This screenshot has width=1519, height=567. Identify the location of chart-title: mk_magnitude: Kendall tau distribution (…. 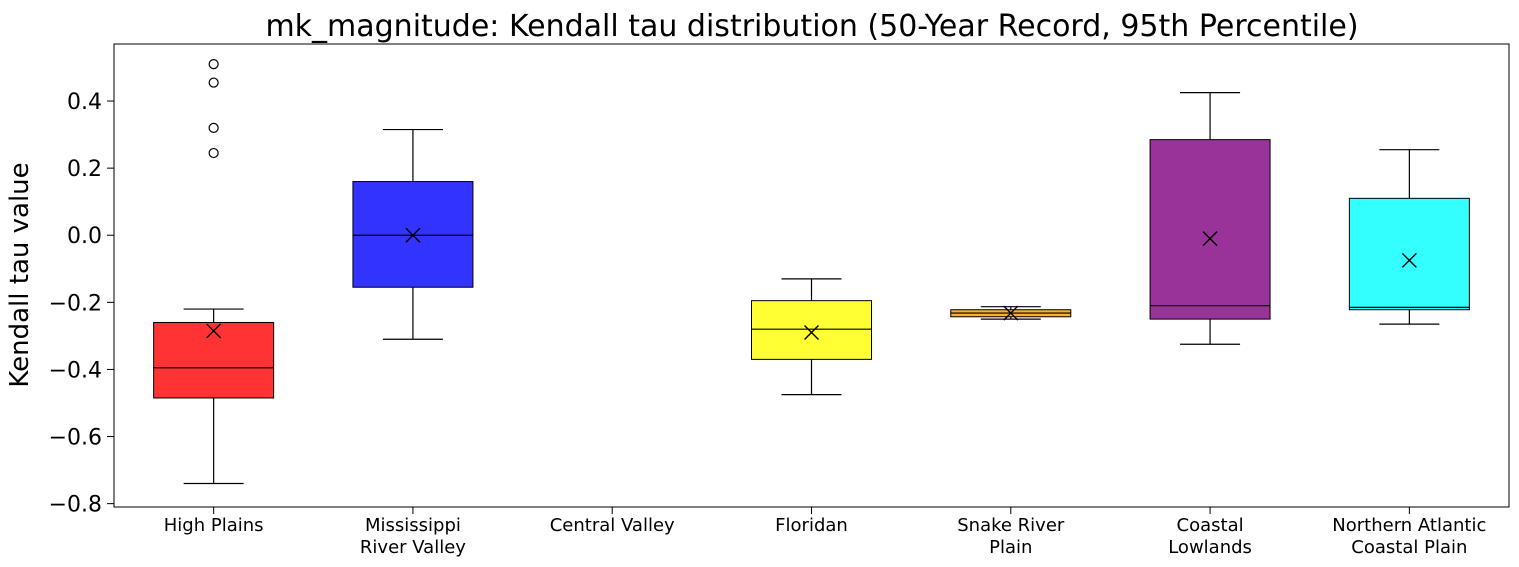
(811, 26).